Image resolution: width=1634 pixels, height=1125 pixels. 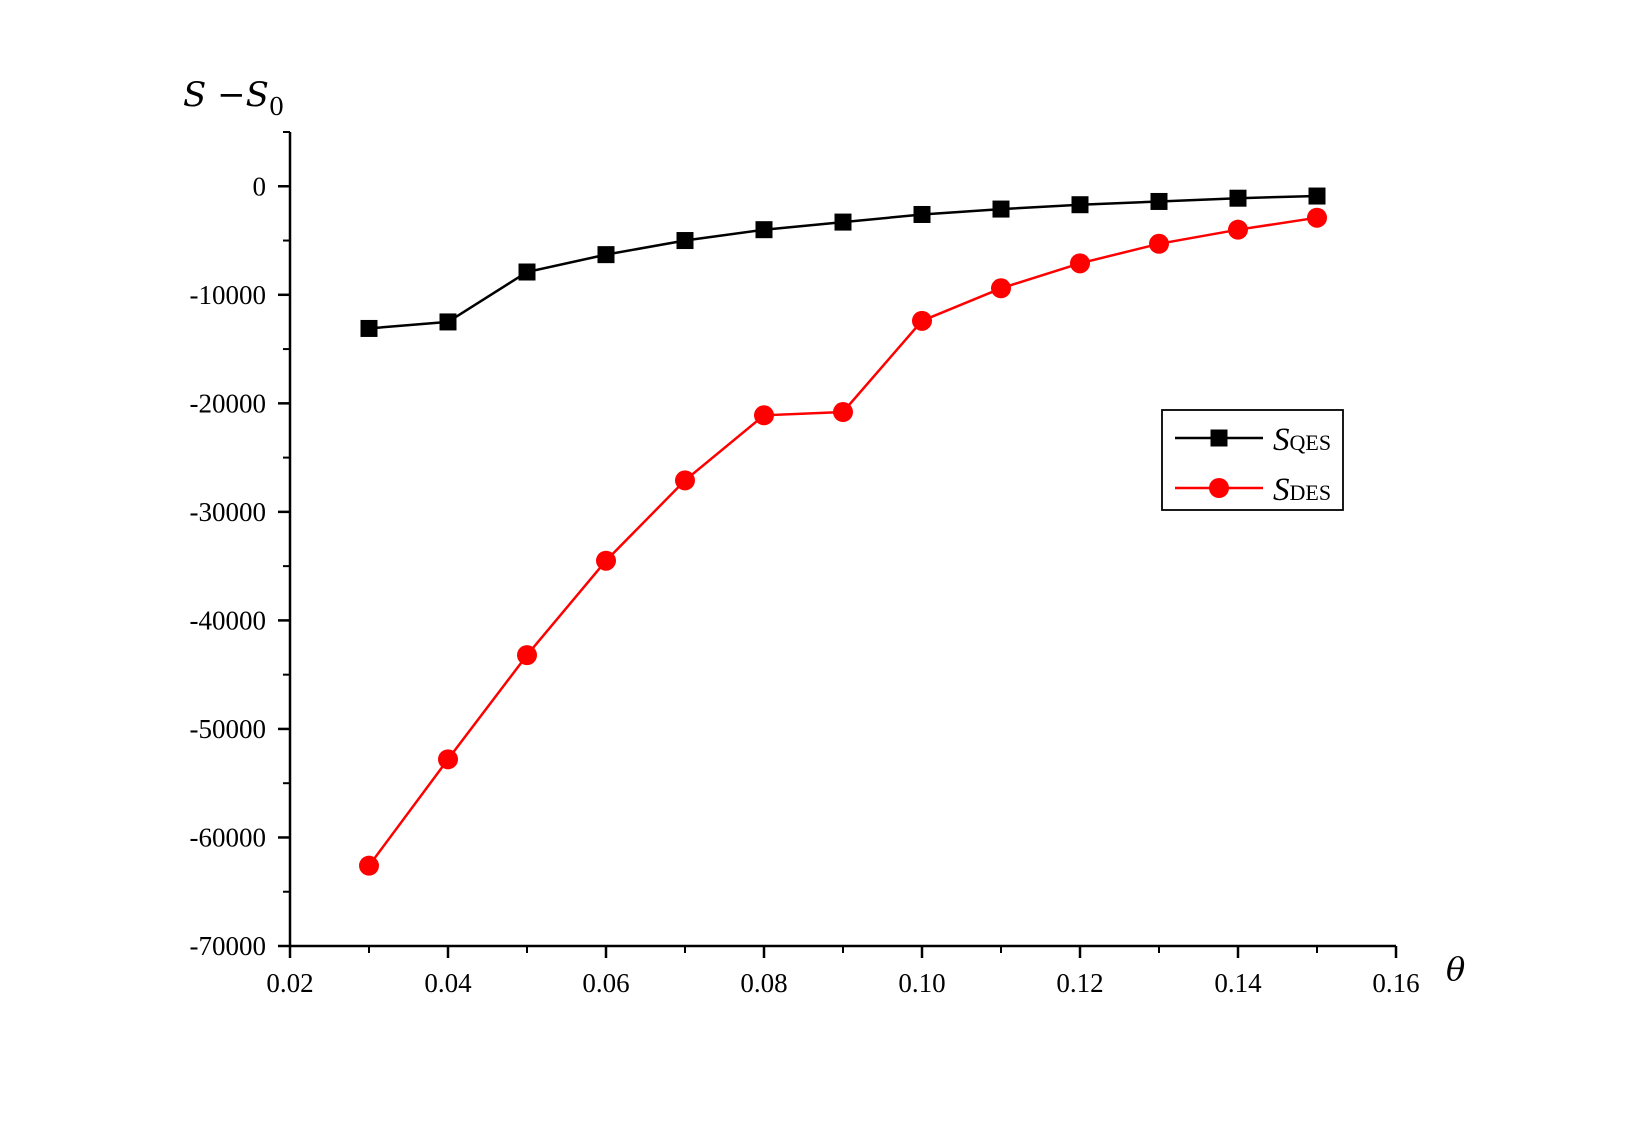 What do you see at coordinates (1238, 983) in the screenshot?
I see `x-tick-label: 0.14` at bounding box center [1238, 983].